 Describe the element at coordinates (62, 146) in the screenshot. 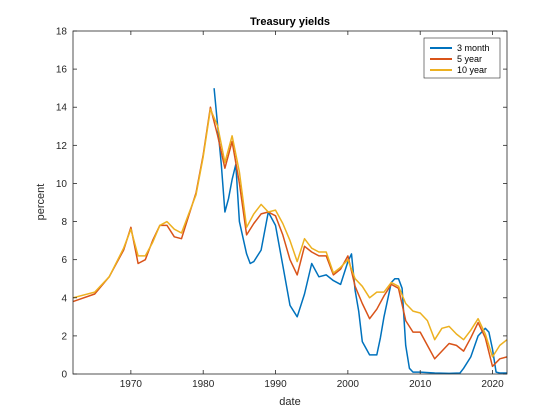

I see `y-tick-label: 12` at that location.